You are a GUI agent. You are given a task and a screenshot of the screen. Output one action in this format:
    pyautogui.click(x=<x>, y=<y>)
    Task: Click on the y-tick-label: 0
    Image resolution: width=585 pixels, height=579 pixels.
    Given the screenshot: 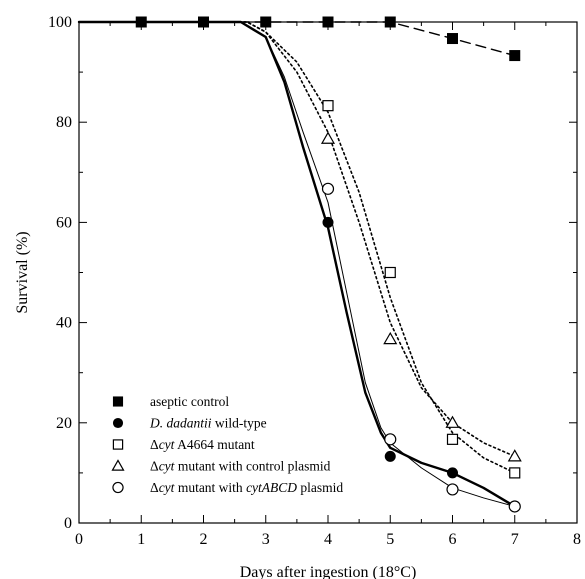 What is the action you would take?
    pyautogui.click(x=68, y=523)
    